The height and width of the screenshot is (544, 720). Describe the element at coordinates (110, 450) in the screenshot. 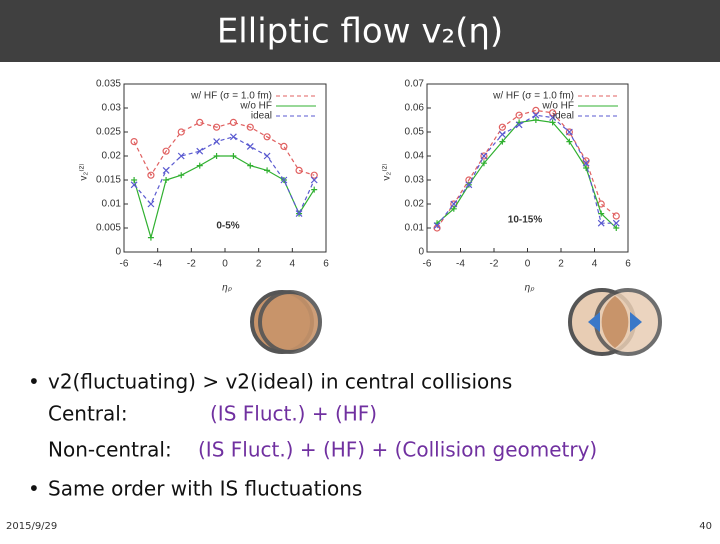

I see `bullet-text: Non-central:` at that location.